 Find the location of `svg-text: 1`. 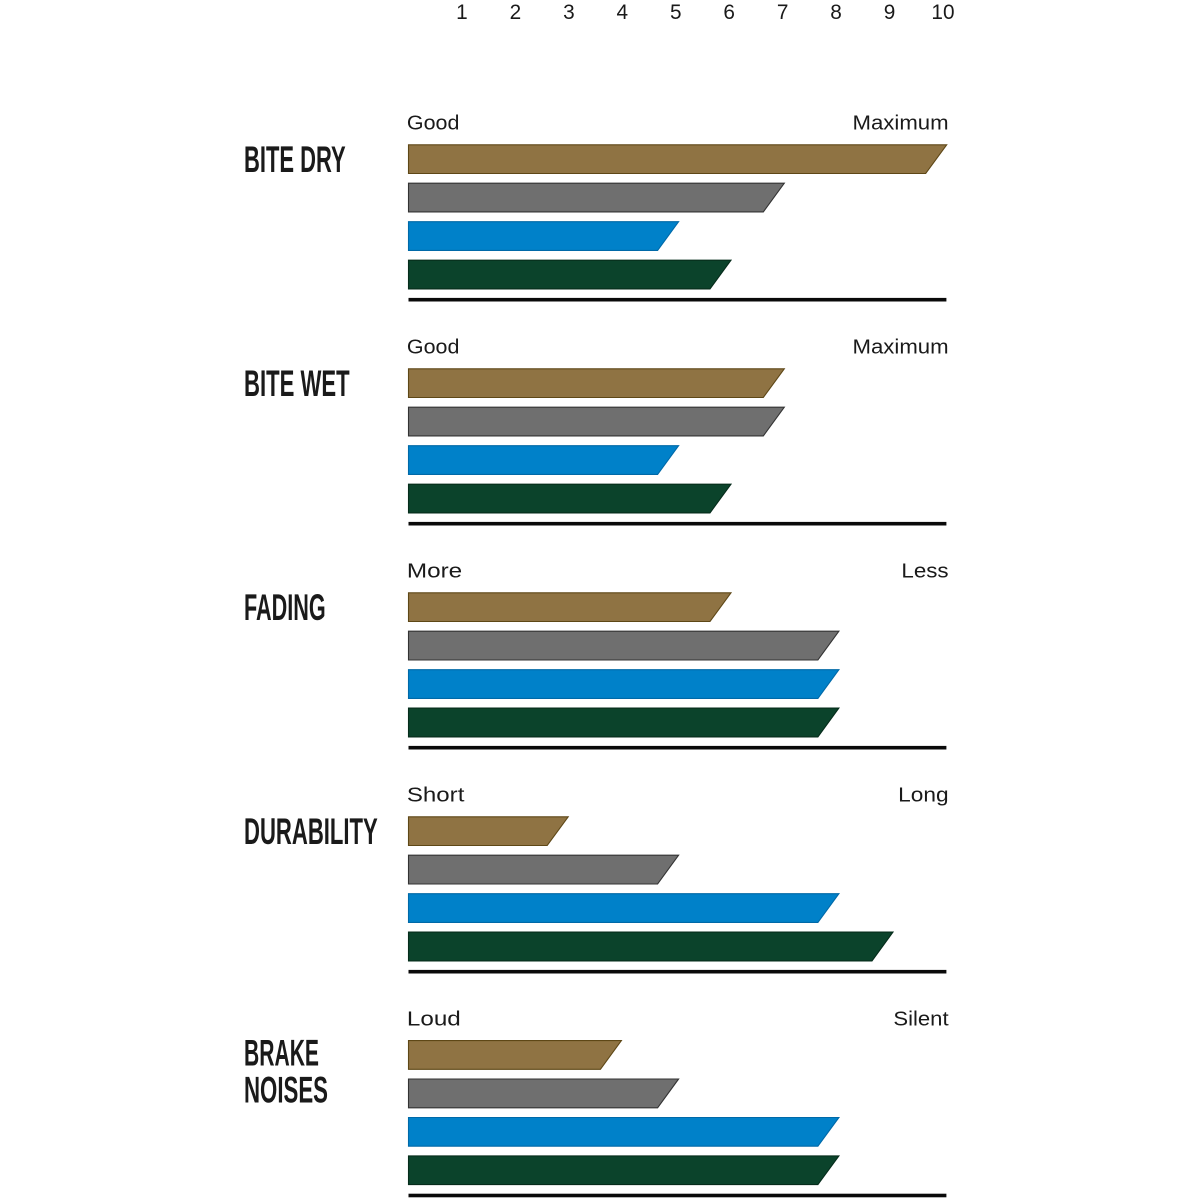

svg-text: 1 is located at coordinates (462, 12).